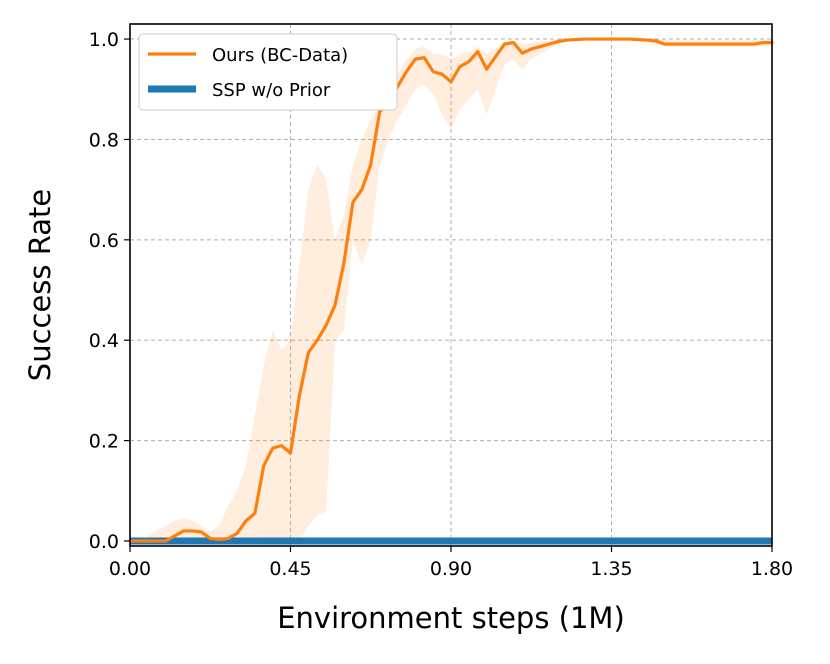 The image size is (830, 664). What do you see at coordinates (104, 542) in the screenshot?
I see `y-tick-label: 0.0` at bounding box center [104, 542].